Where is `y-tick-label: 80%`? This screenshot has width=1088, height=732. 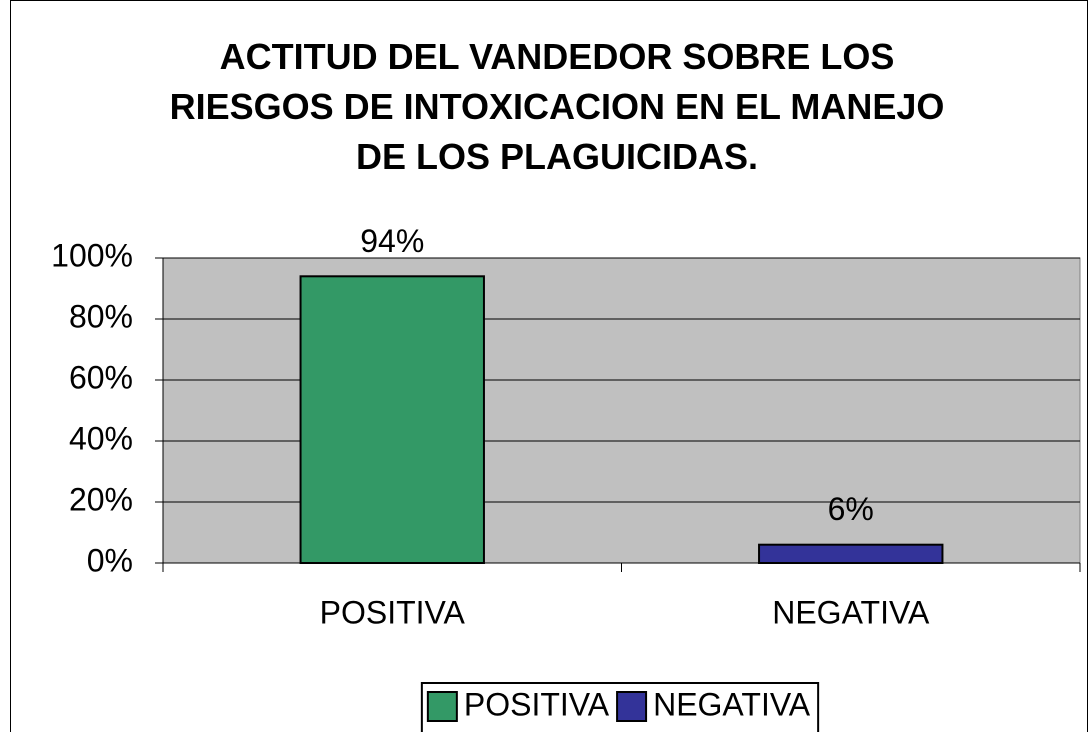
y-tick-label: 80% is located at coordinates (101, 316).